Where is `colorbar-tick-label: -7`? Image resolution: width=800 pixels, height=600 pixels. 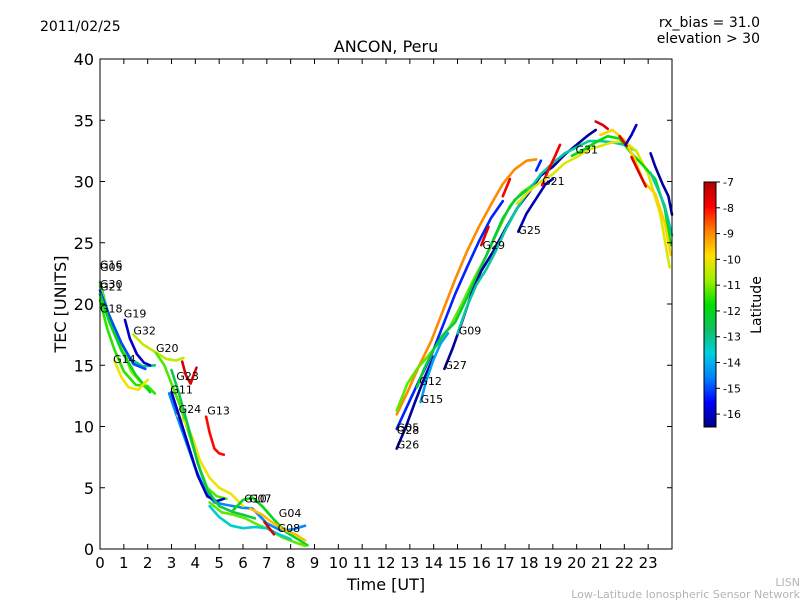 colorbar-tick-label: -7 is located at coordinates (728, 182).